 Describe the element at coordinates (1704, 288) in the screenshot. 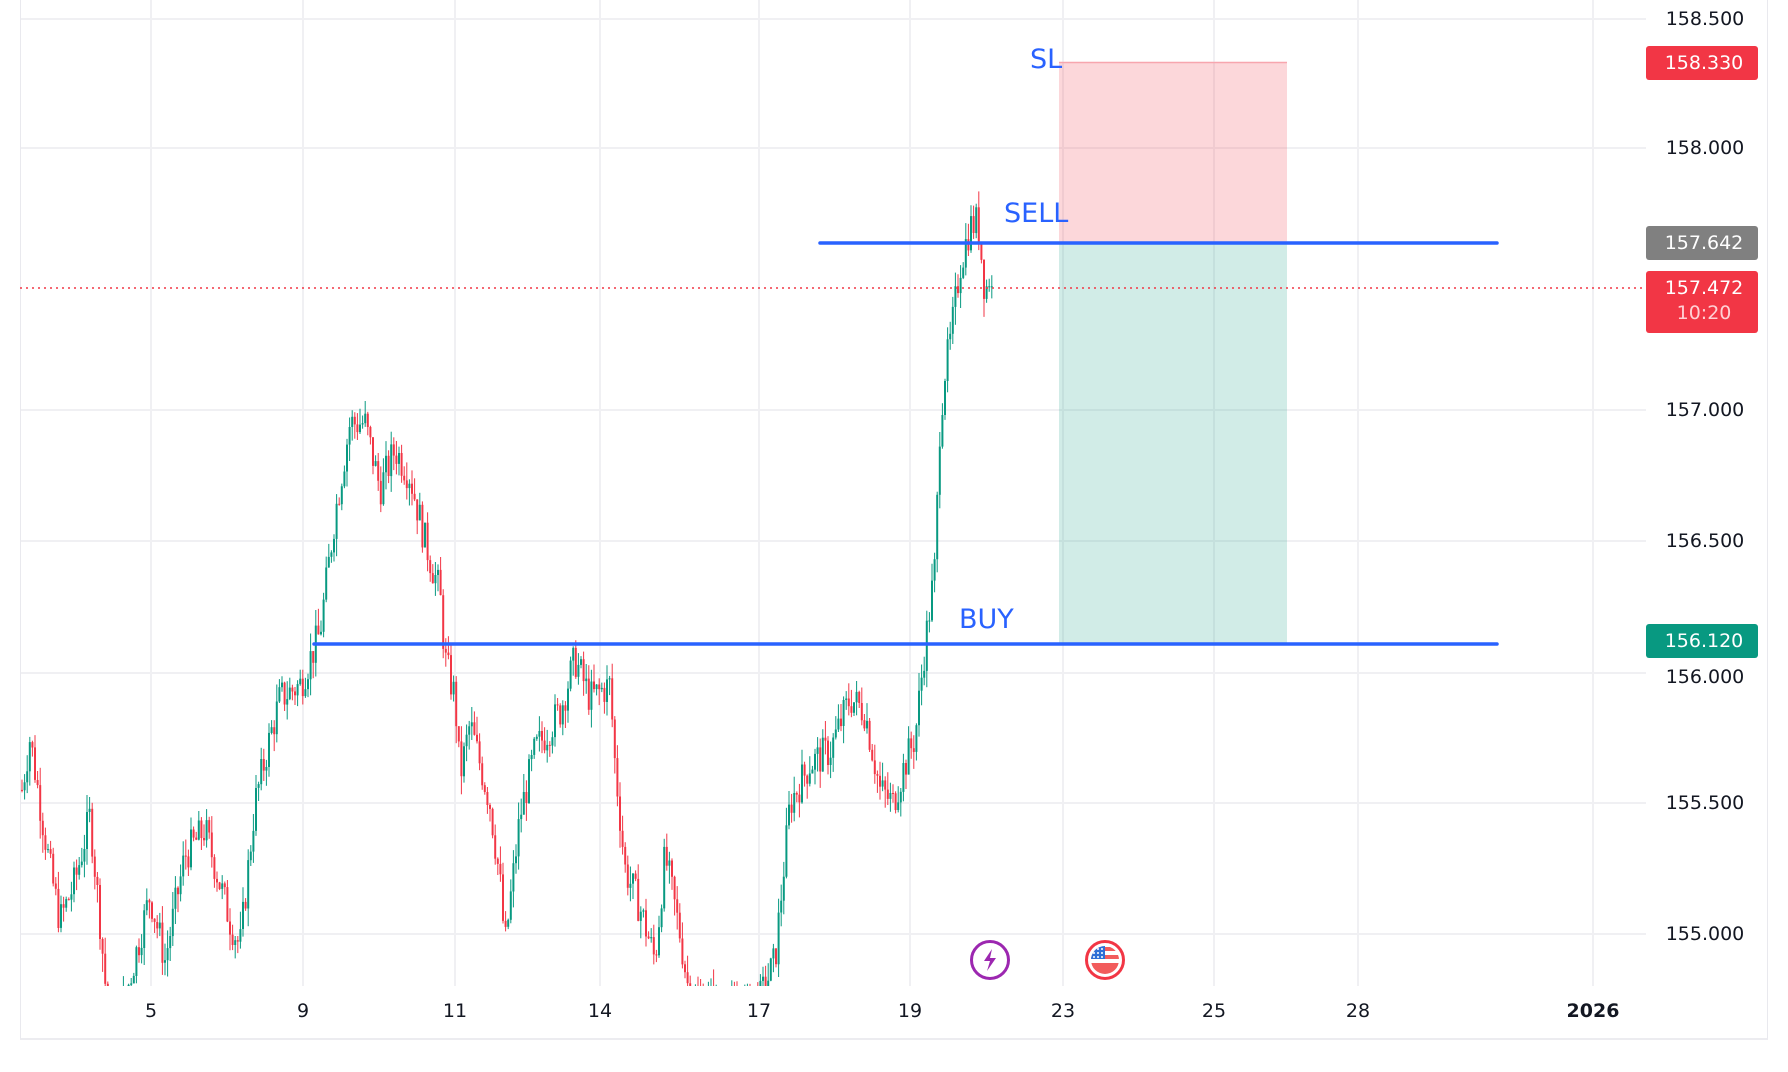

I see `last-price-value: 157.472` at that location.